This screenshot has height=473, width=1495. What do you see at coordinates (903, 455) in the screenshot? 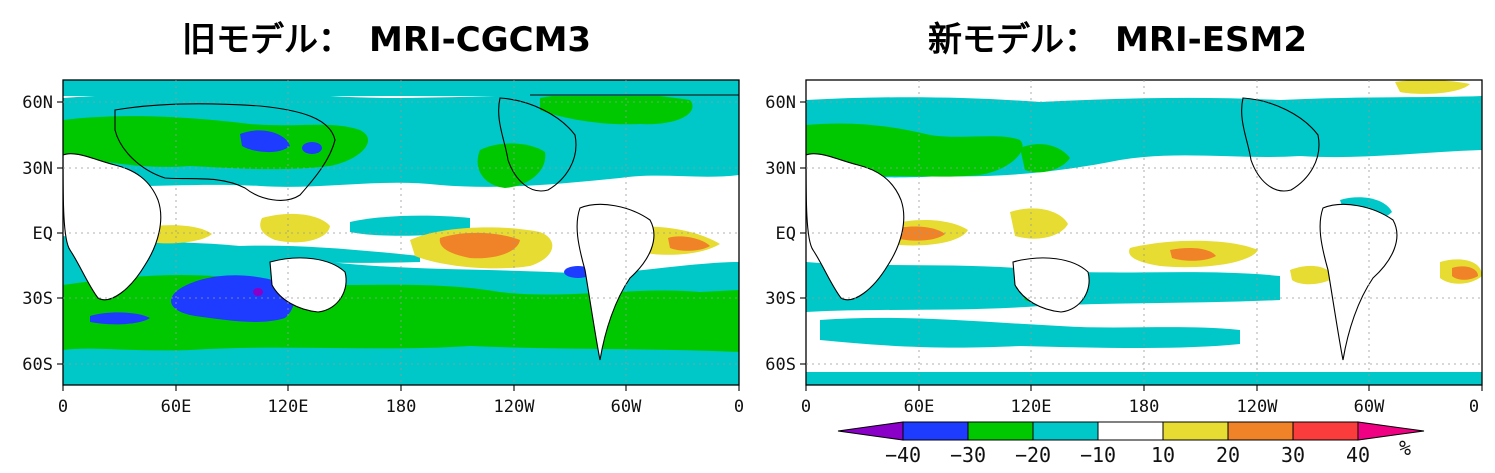
I see `colorbar-label: −40` at bounding box center [903, 455].